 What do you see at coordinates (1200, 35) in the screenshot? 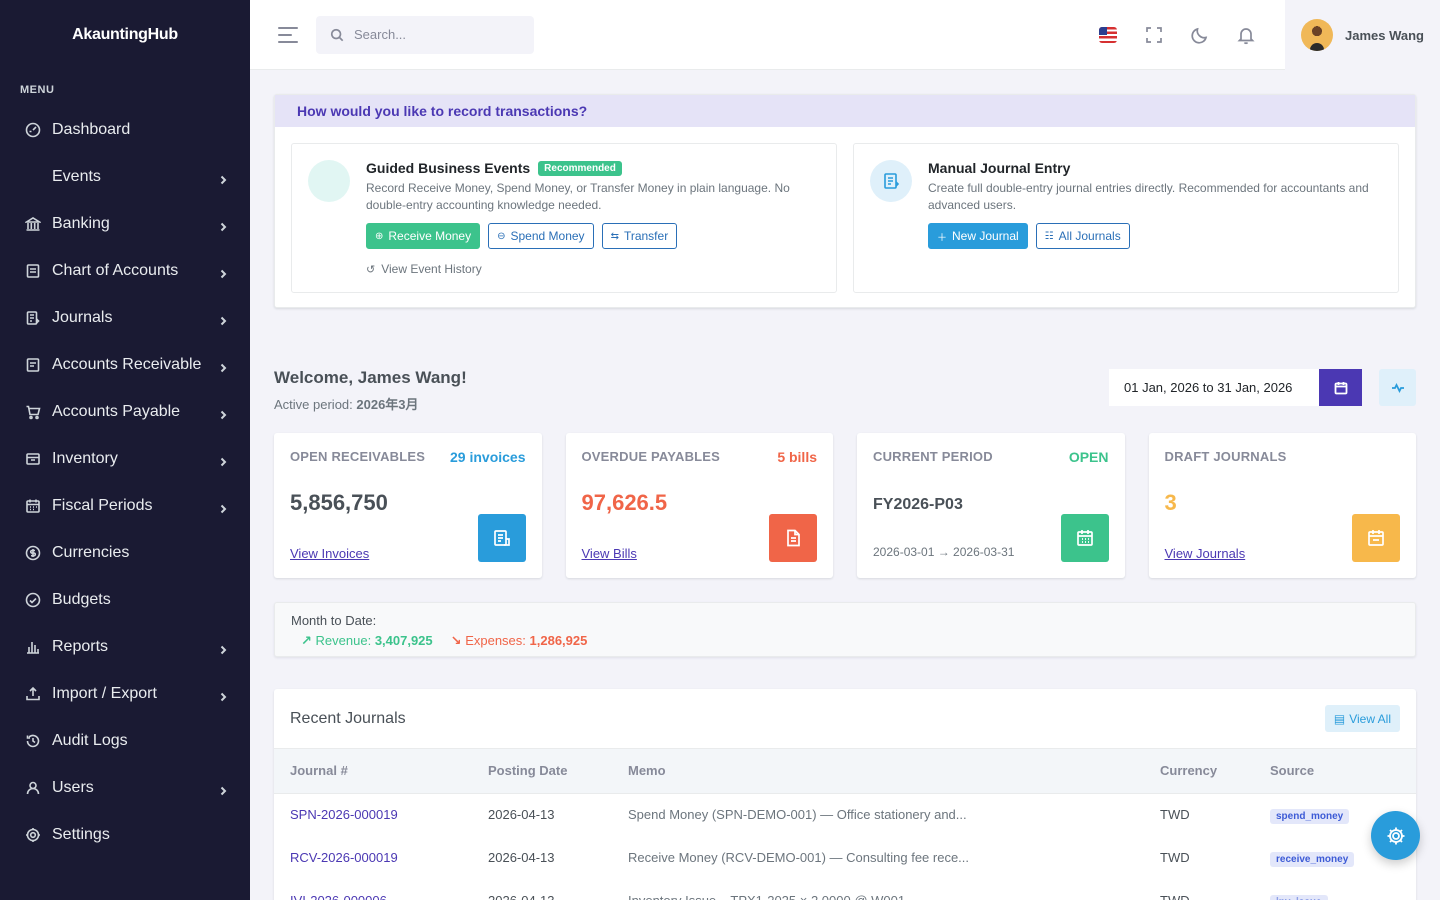
I see `dark-mode-button` at bounding box center [1200, 35].